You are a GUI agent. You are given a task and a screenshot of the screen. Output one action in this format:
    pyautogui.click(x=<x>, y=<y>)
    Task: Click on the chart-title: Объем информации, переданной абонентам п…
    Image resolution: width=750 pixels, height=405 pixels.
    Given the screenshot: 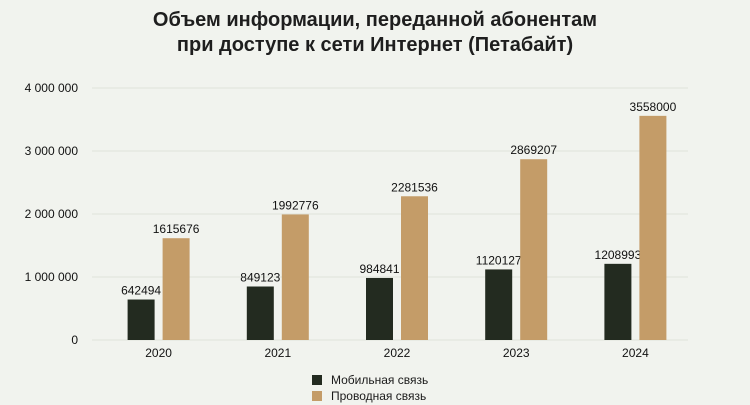 What is the action you would take?
    pyautogui.click(x=375, y=33)
    